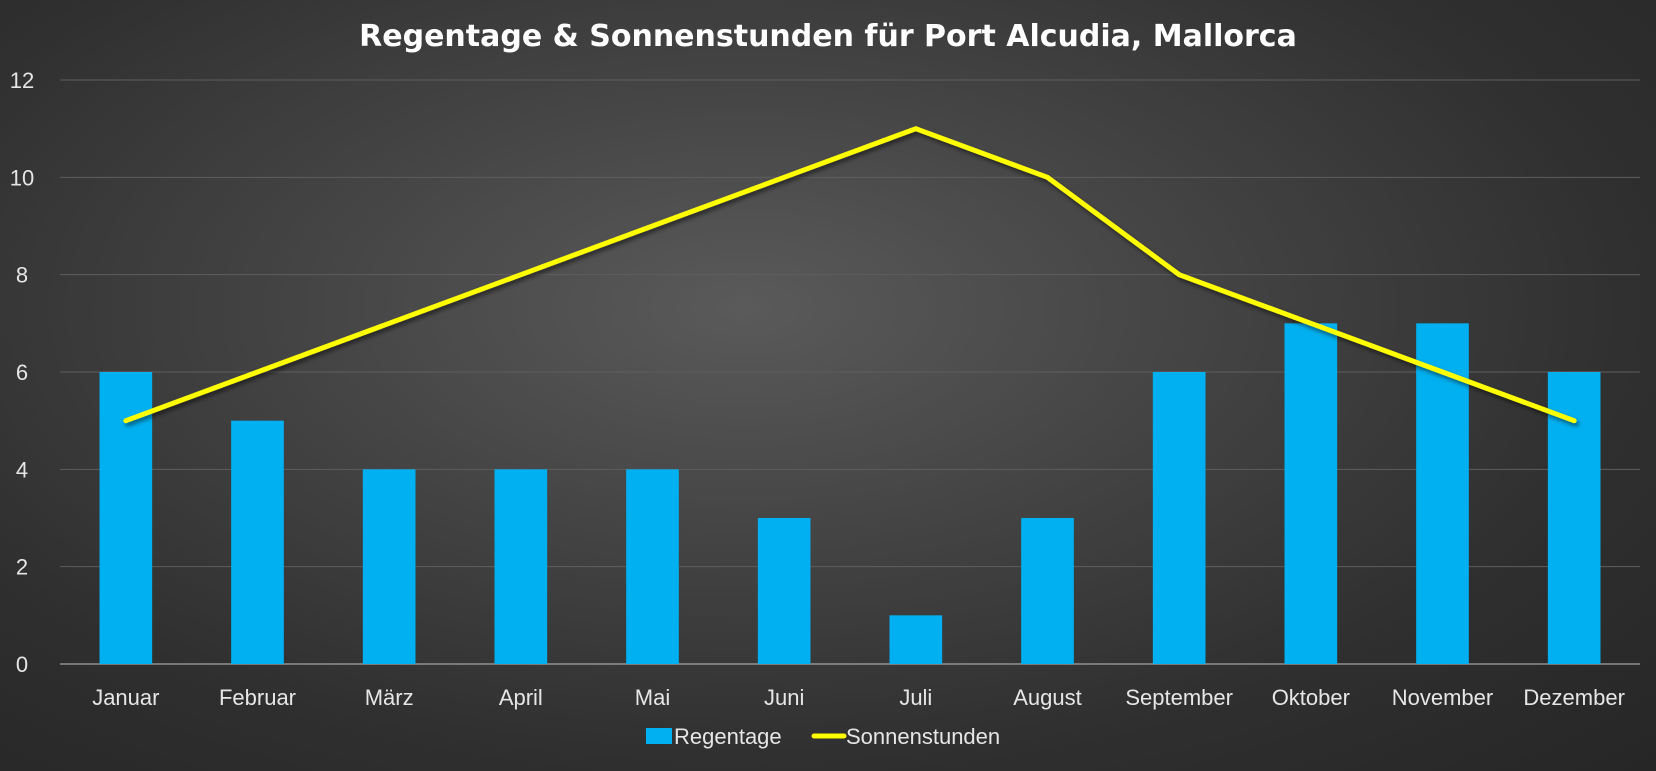  I want to click on y-axis: 0 2 4 6 8 10 12, so click(22, 372).